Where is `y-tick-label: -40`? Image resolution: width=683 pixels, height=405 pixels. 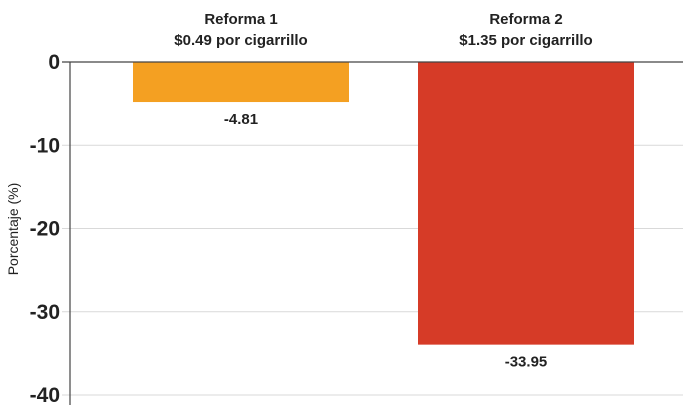 y-tick-label: -40 is located at coordinates (45, 394).